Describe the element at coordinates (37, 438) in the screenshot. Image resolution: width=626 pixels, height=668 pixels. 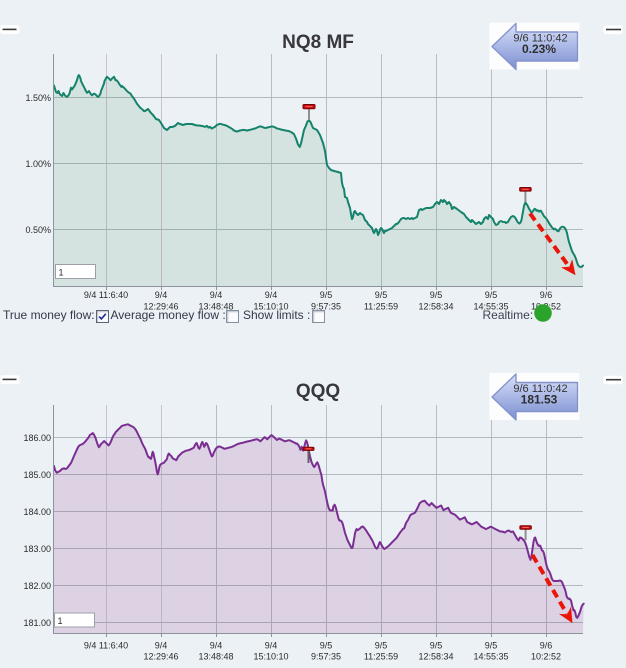
I see `svg-text: 186.00` at that location.